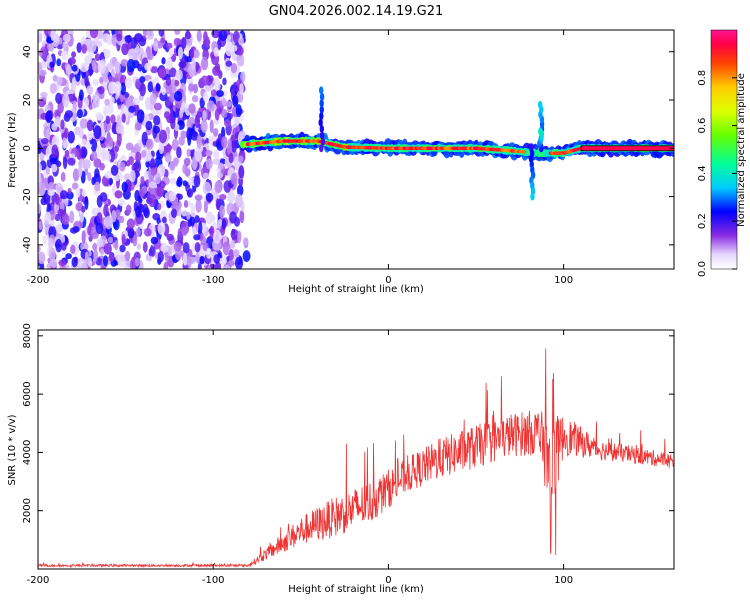 The width and height of the screenshot is (750, 600). Describe the element at coordinates (702, 269) in the screenshot. I see `colorbar-tick-label: 0.0` at that location.